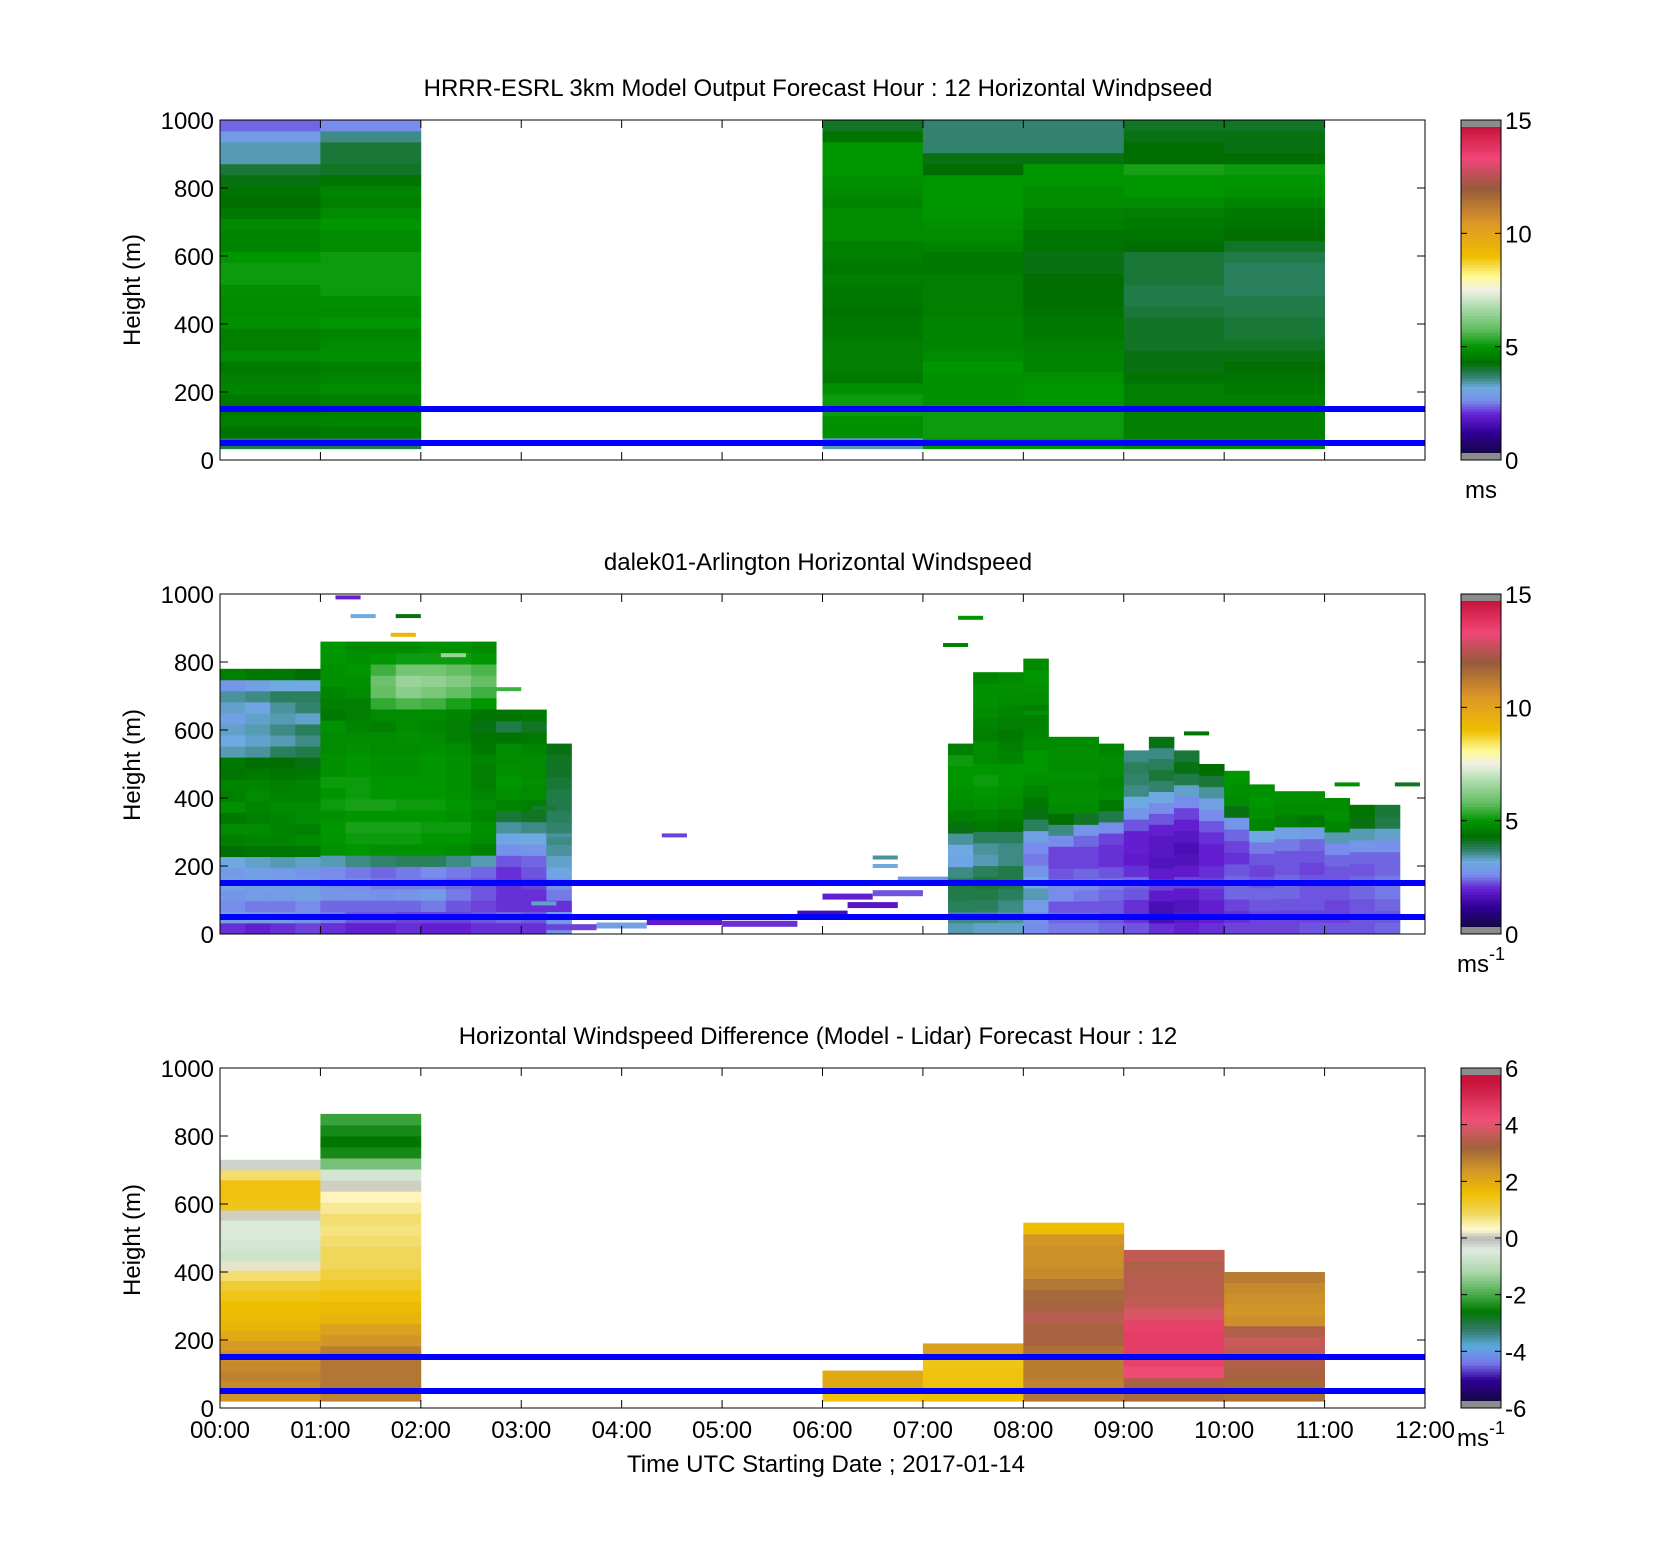  What do you see at coordinates (521, 1430) in the screenshot?
I see `x-tick-label: 03:00` at bounding box center [521, 1430].